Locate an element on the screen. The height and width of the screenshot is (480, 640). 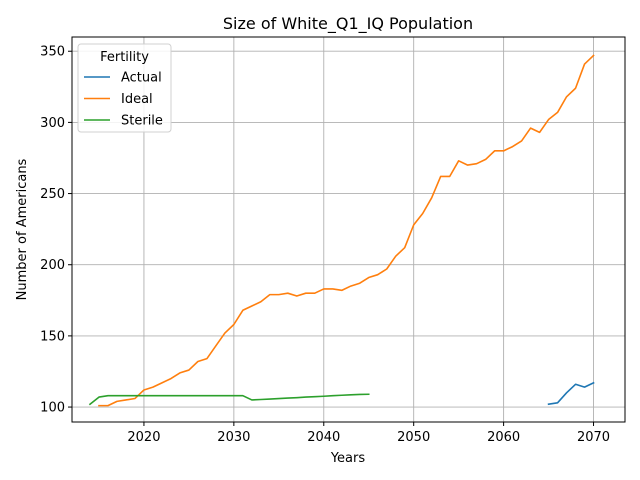
x-tick-label: 2030 is located at coordinates (233, 437).